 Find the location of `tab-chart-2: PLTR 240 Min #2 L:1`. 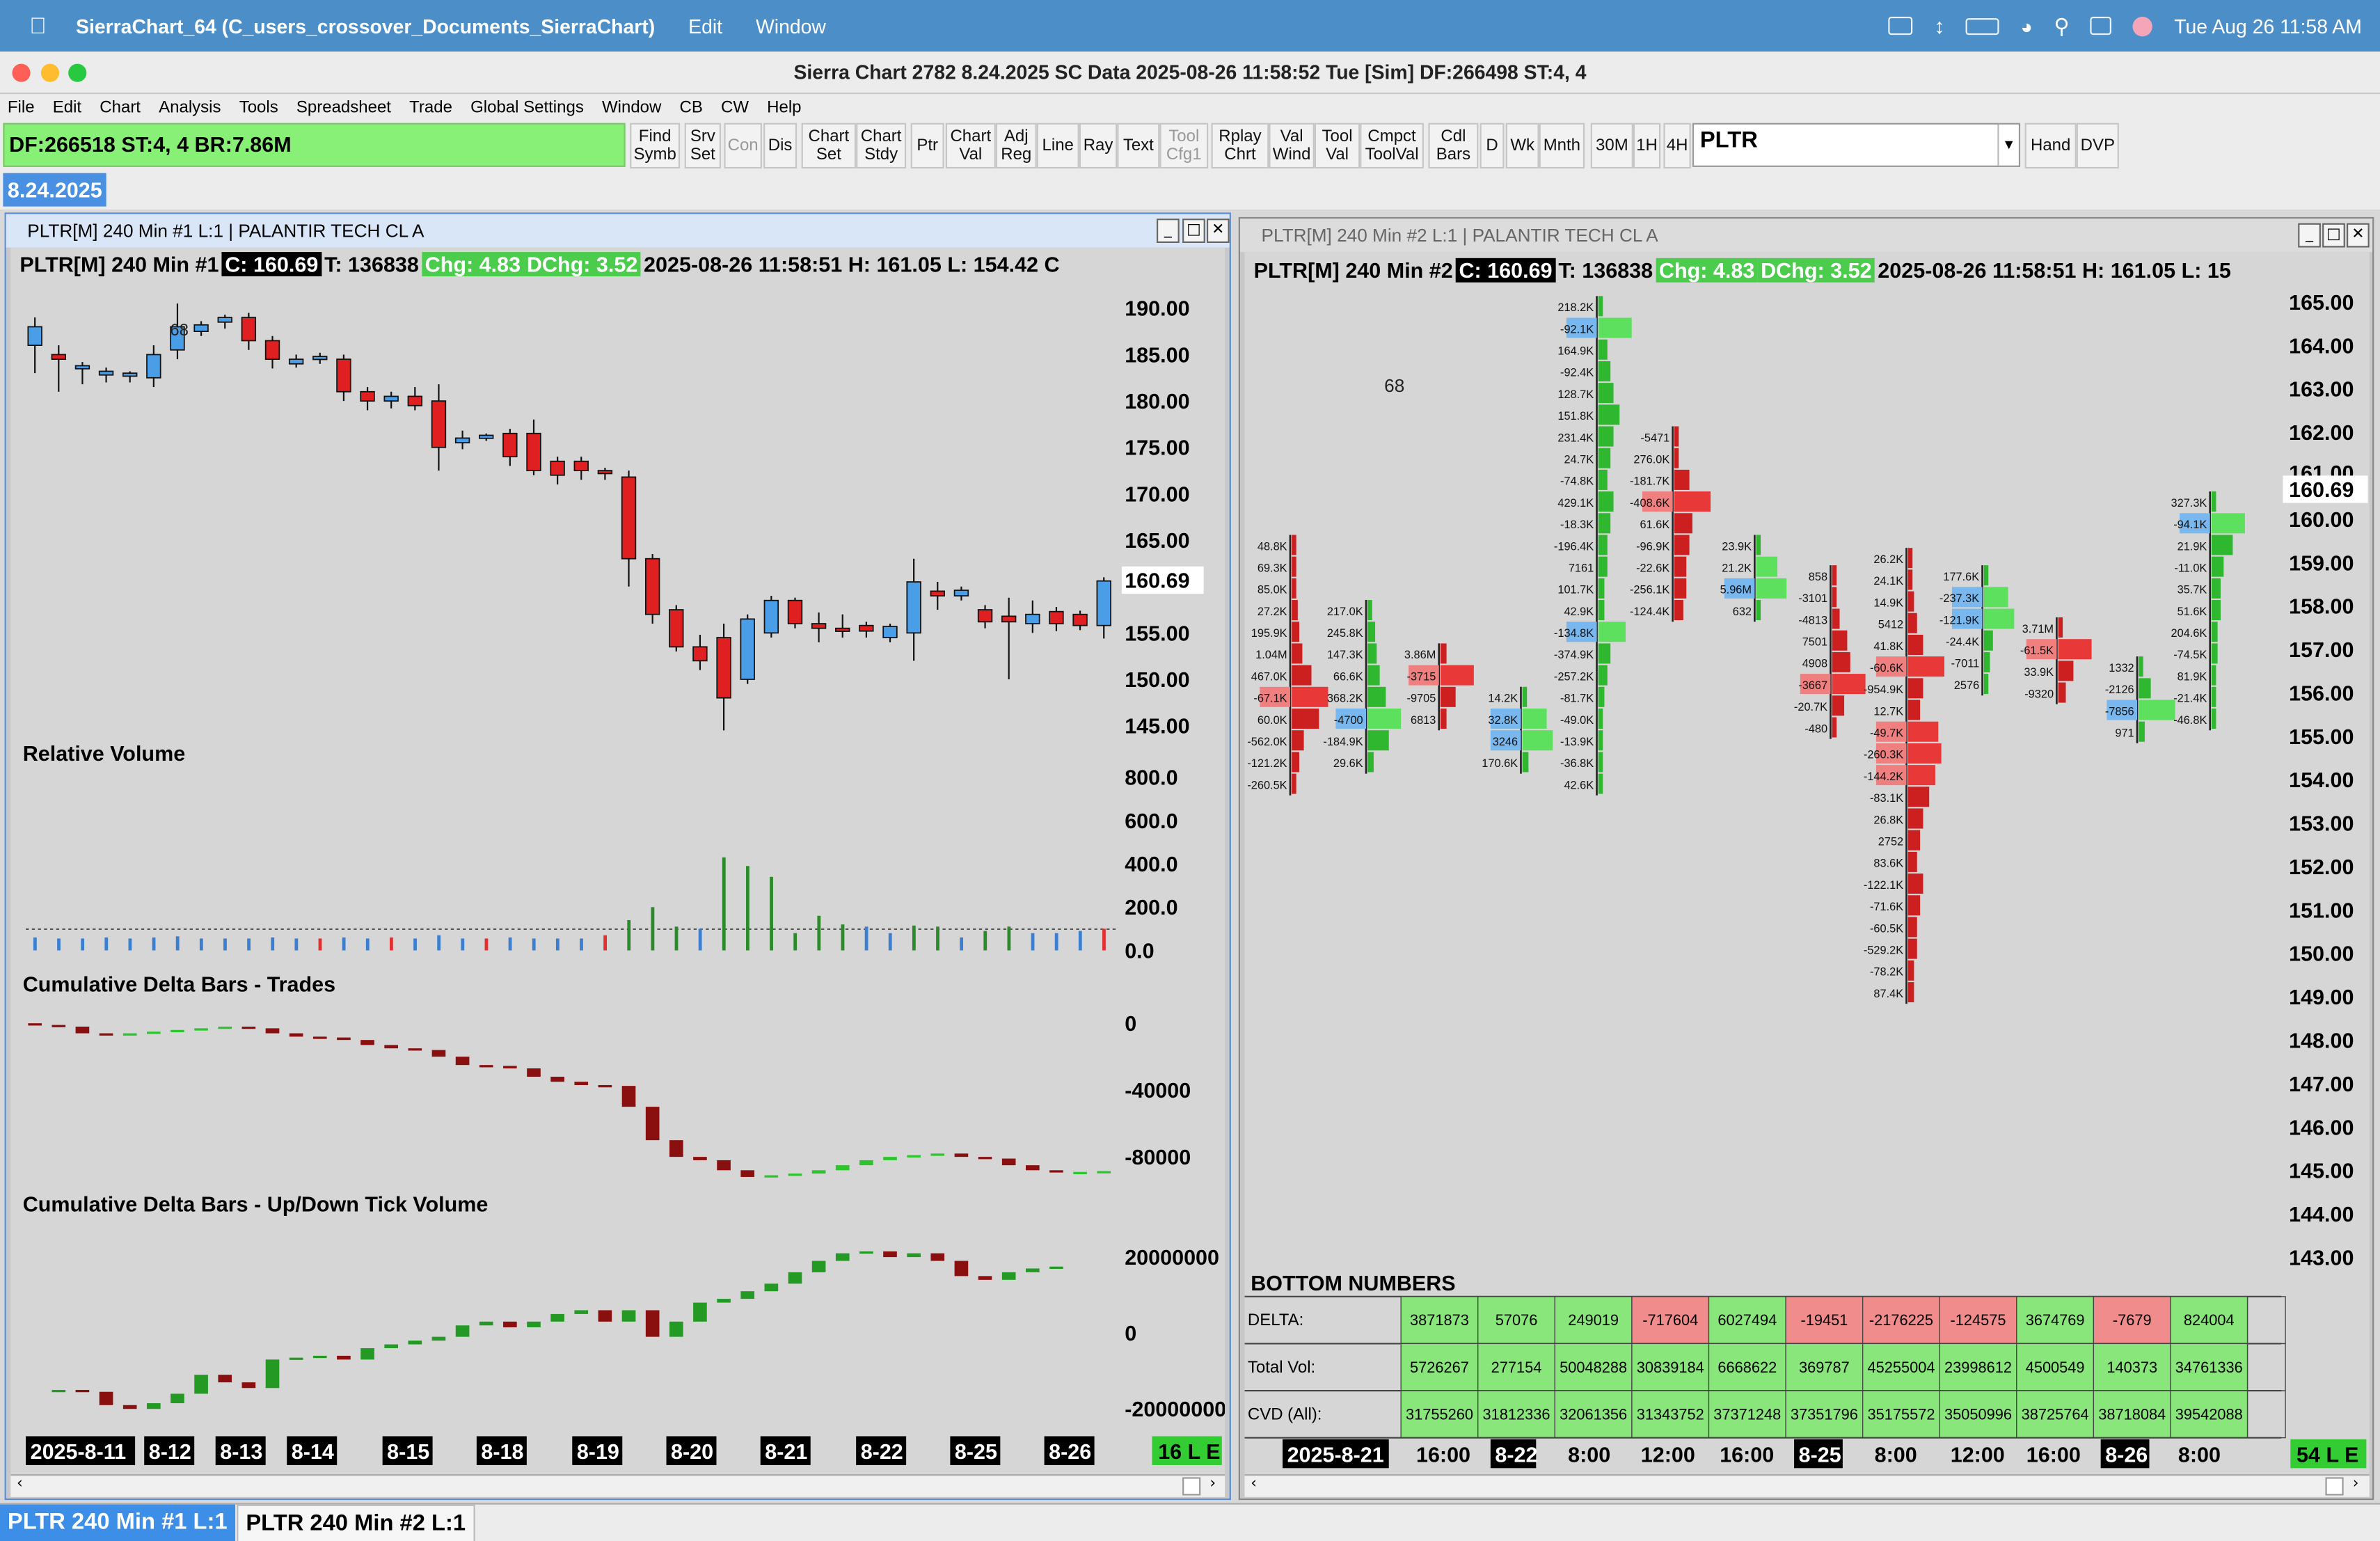

tab-chart-2: PLTR 240 Min #2 L:1 is located at coordinates (356, 1522).